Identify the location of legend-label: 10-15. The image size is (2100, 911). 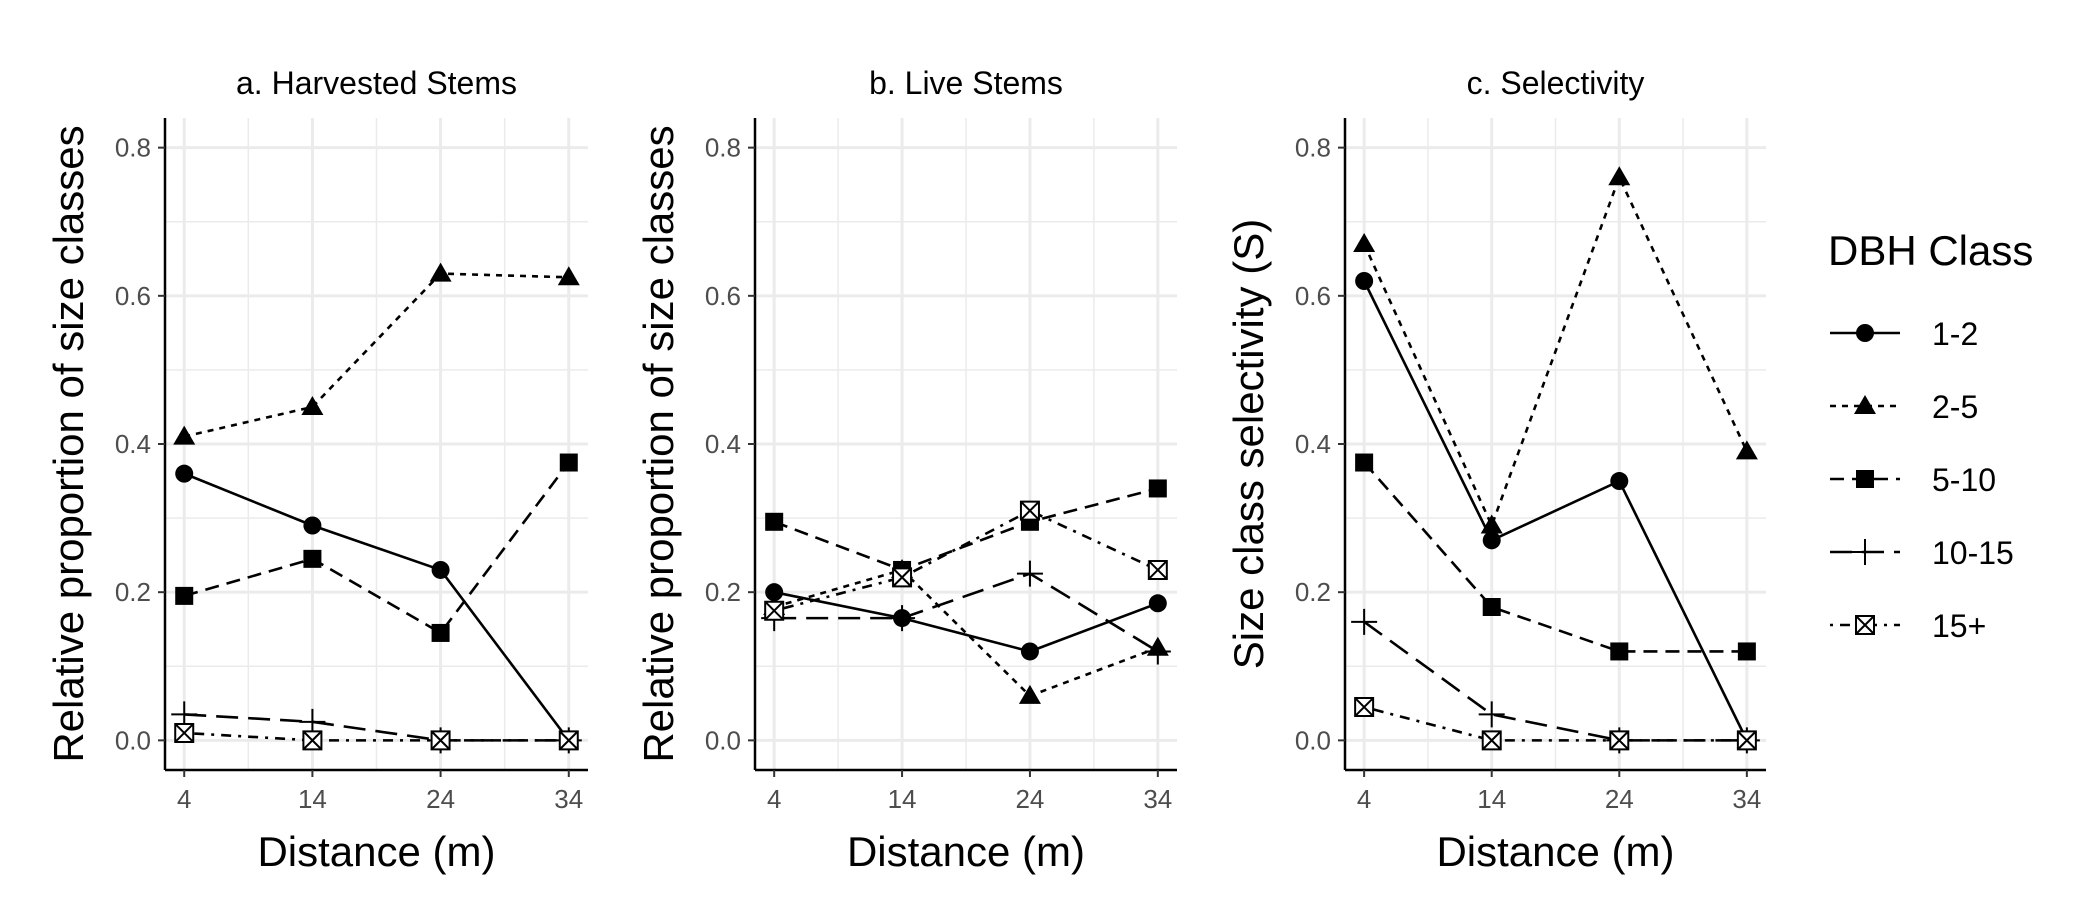
(1973, 553).